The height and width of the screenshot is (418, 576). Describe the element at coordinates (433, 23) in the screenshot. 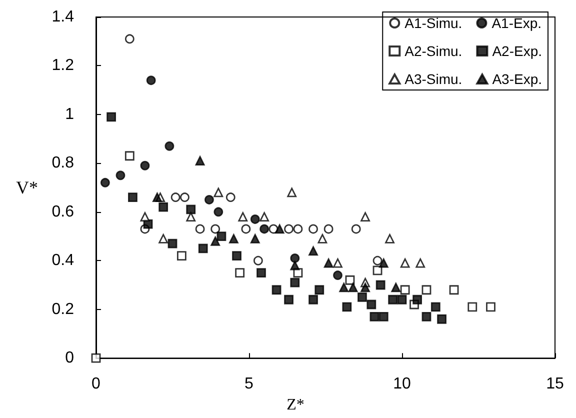

I see `legend-label: A1-Simu.` at that location.